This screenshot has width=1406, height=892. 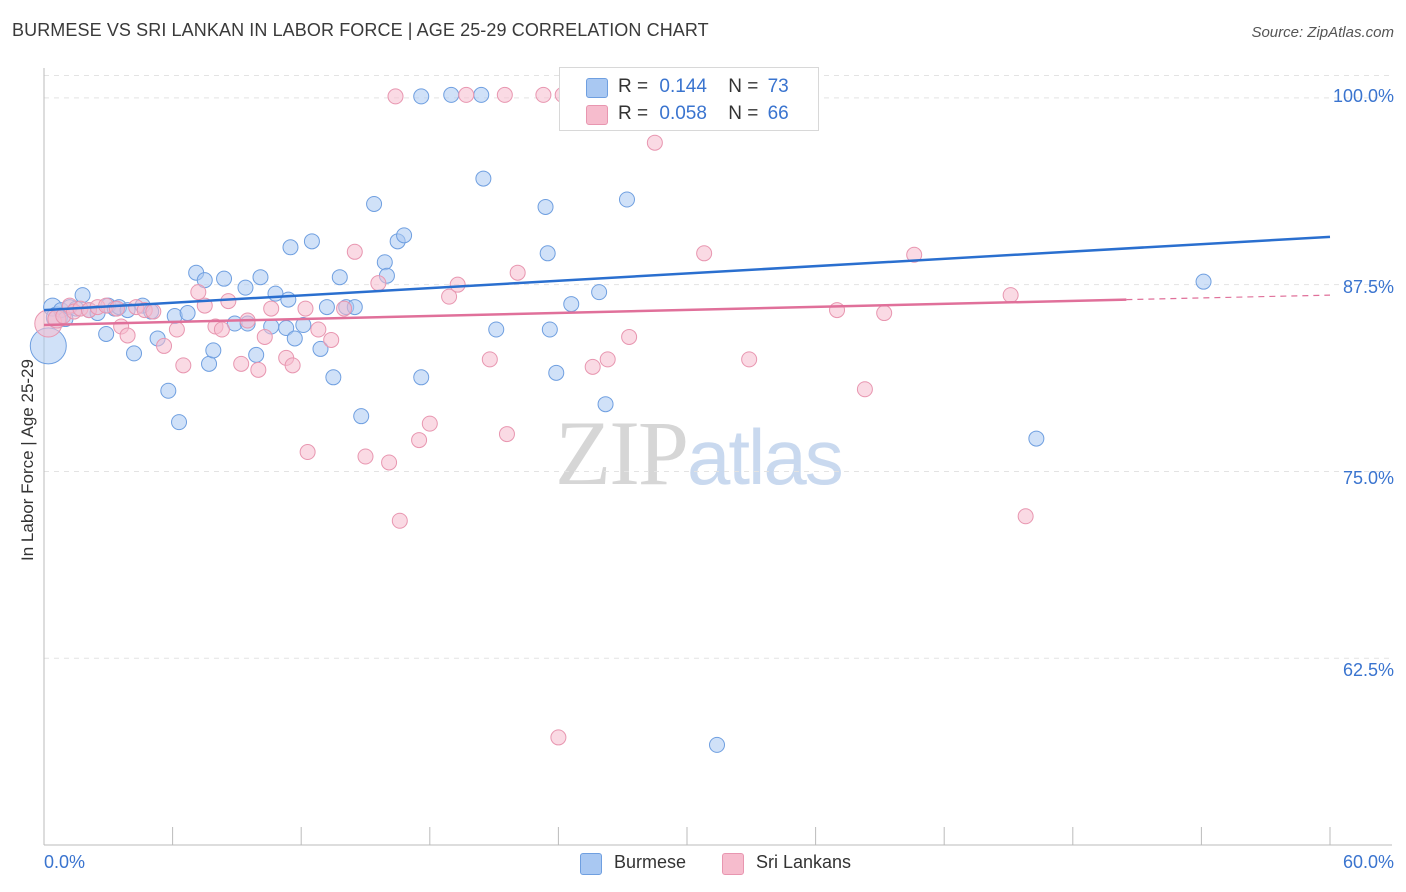 What do you see at coordinates (591, 864) in the screenshot?
I see `legend-burmese-swatch` at bounding box center [591, 864].